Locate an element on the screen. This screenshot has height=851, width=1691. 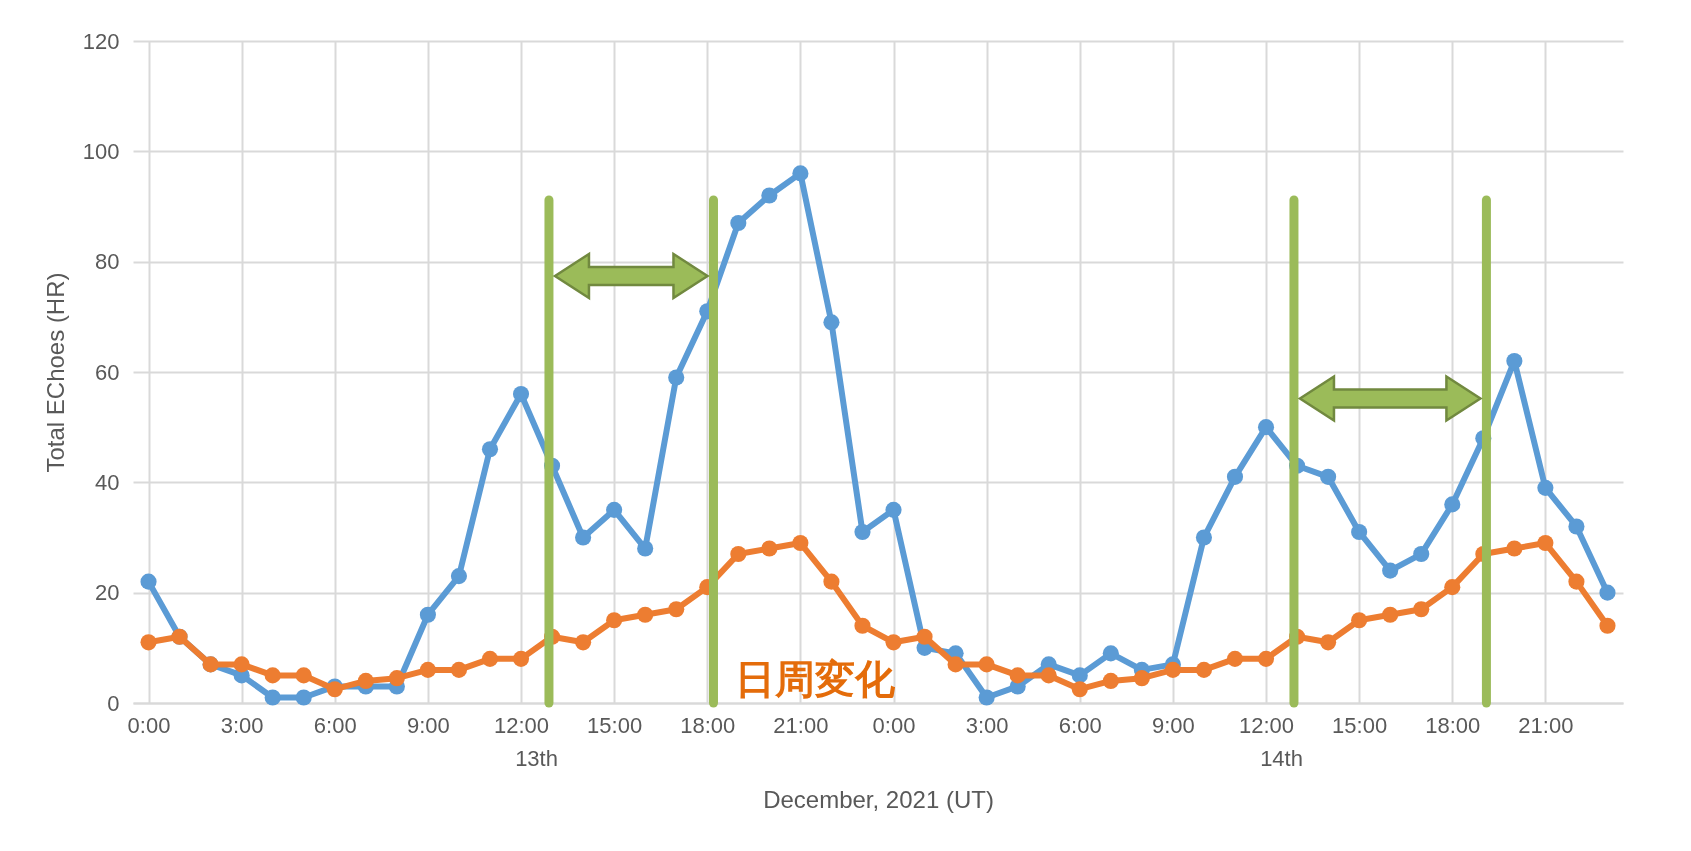
text: 13th is located at coordinates (536, 758).